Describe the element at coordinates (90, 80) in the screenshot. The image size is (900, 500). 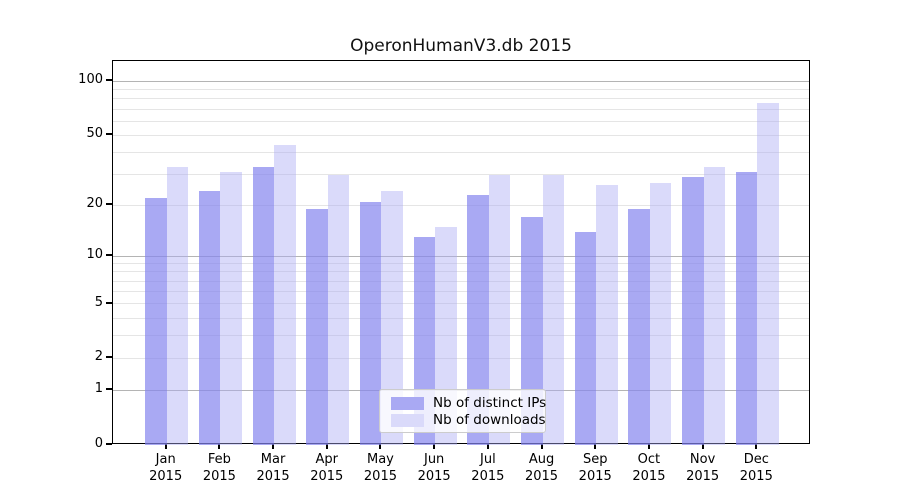
I see `y-tick-label: 100` at that location.